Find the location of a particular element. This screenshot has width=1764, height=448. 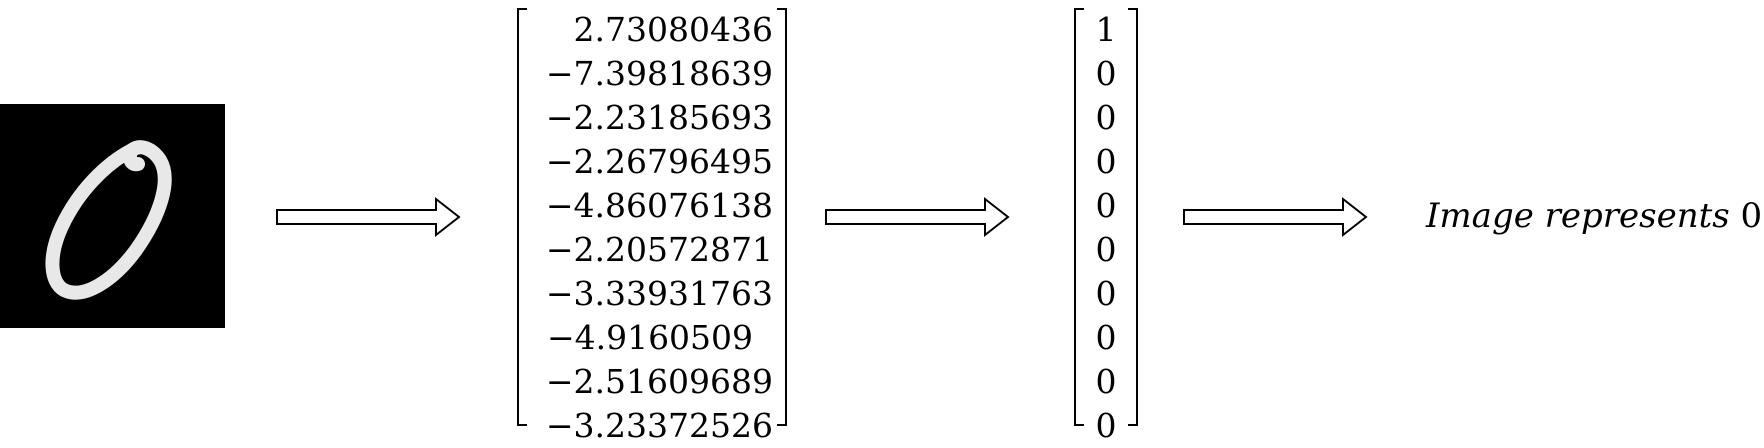

input-digit-image is located at coordinates (112, 216).